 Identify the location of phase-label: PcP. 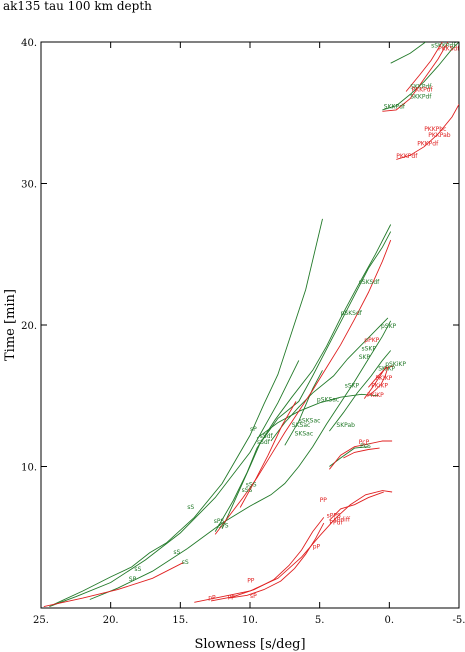
(364, 442).